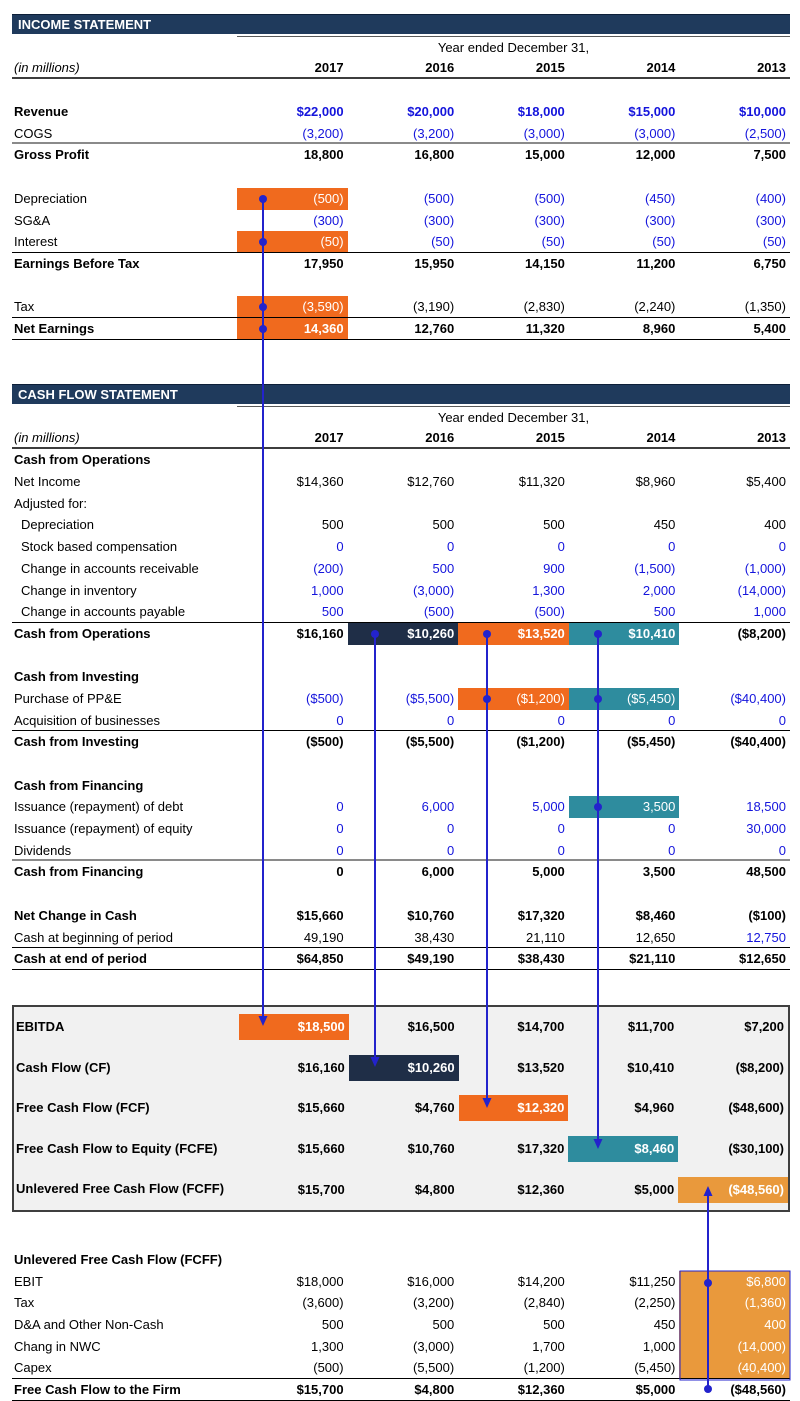 This screenshot has height=1401, width=800. What do you see at coordinates (329, 67) in the screenshot?
I see `year-column-header: 2017` at bounding box center [329, 67].